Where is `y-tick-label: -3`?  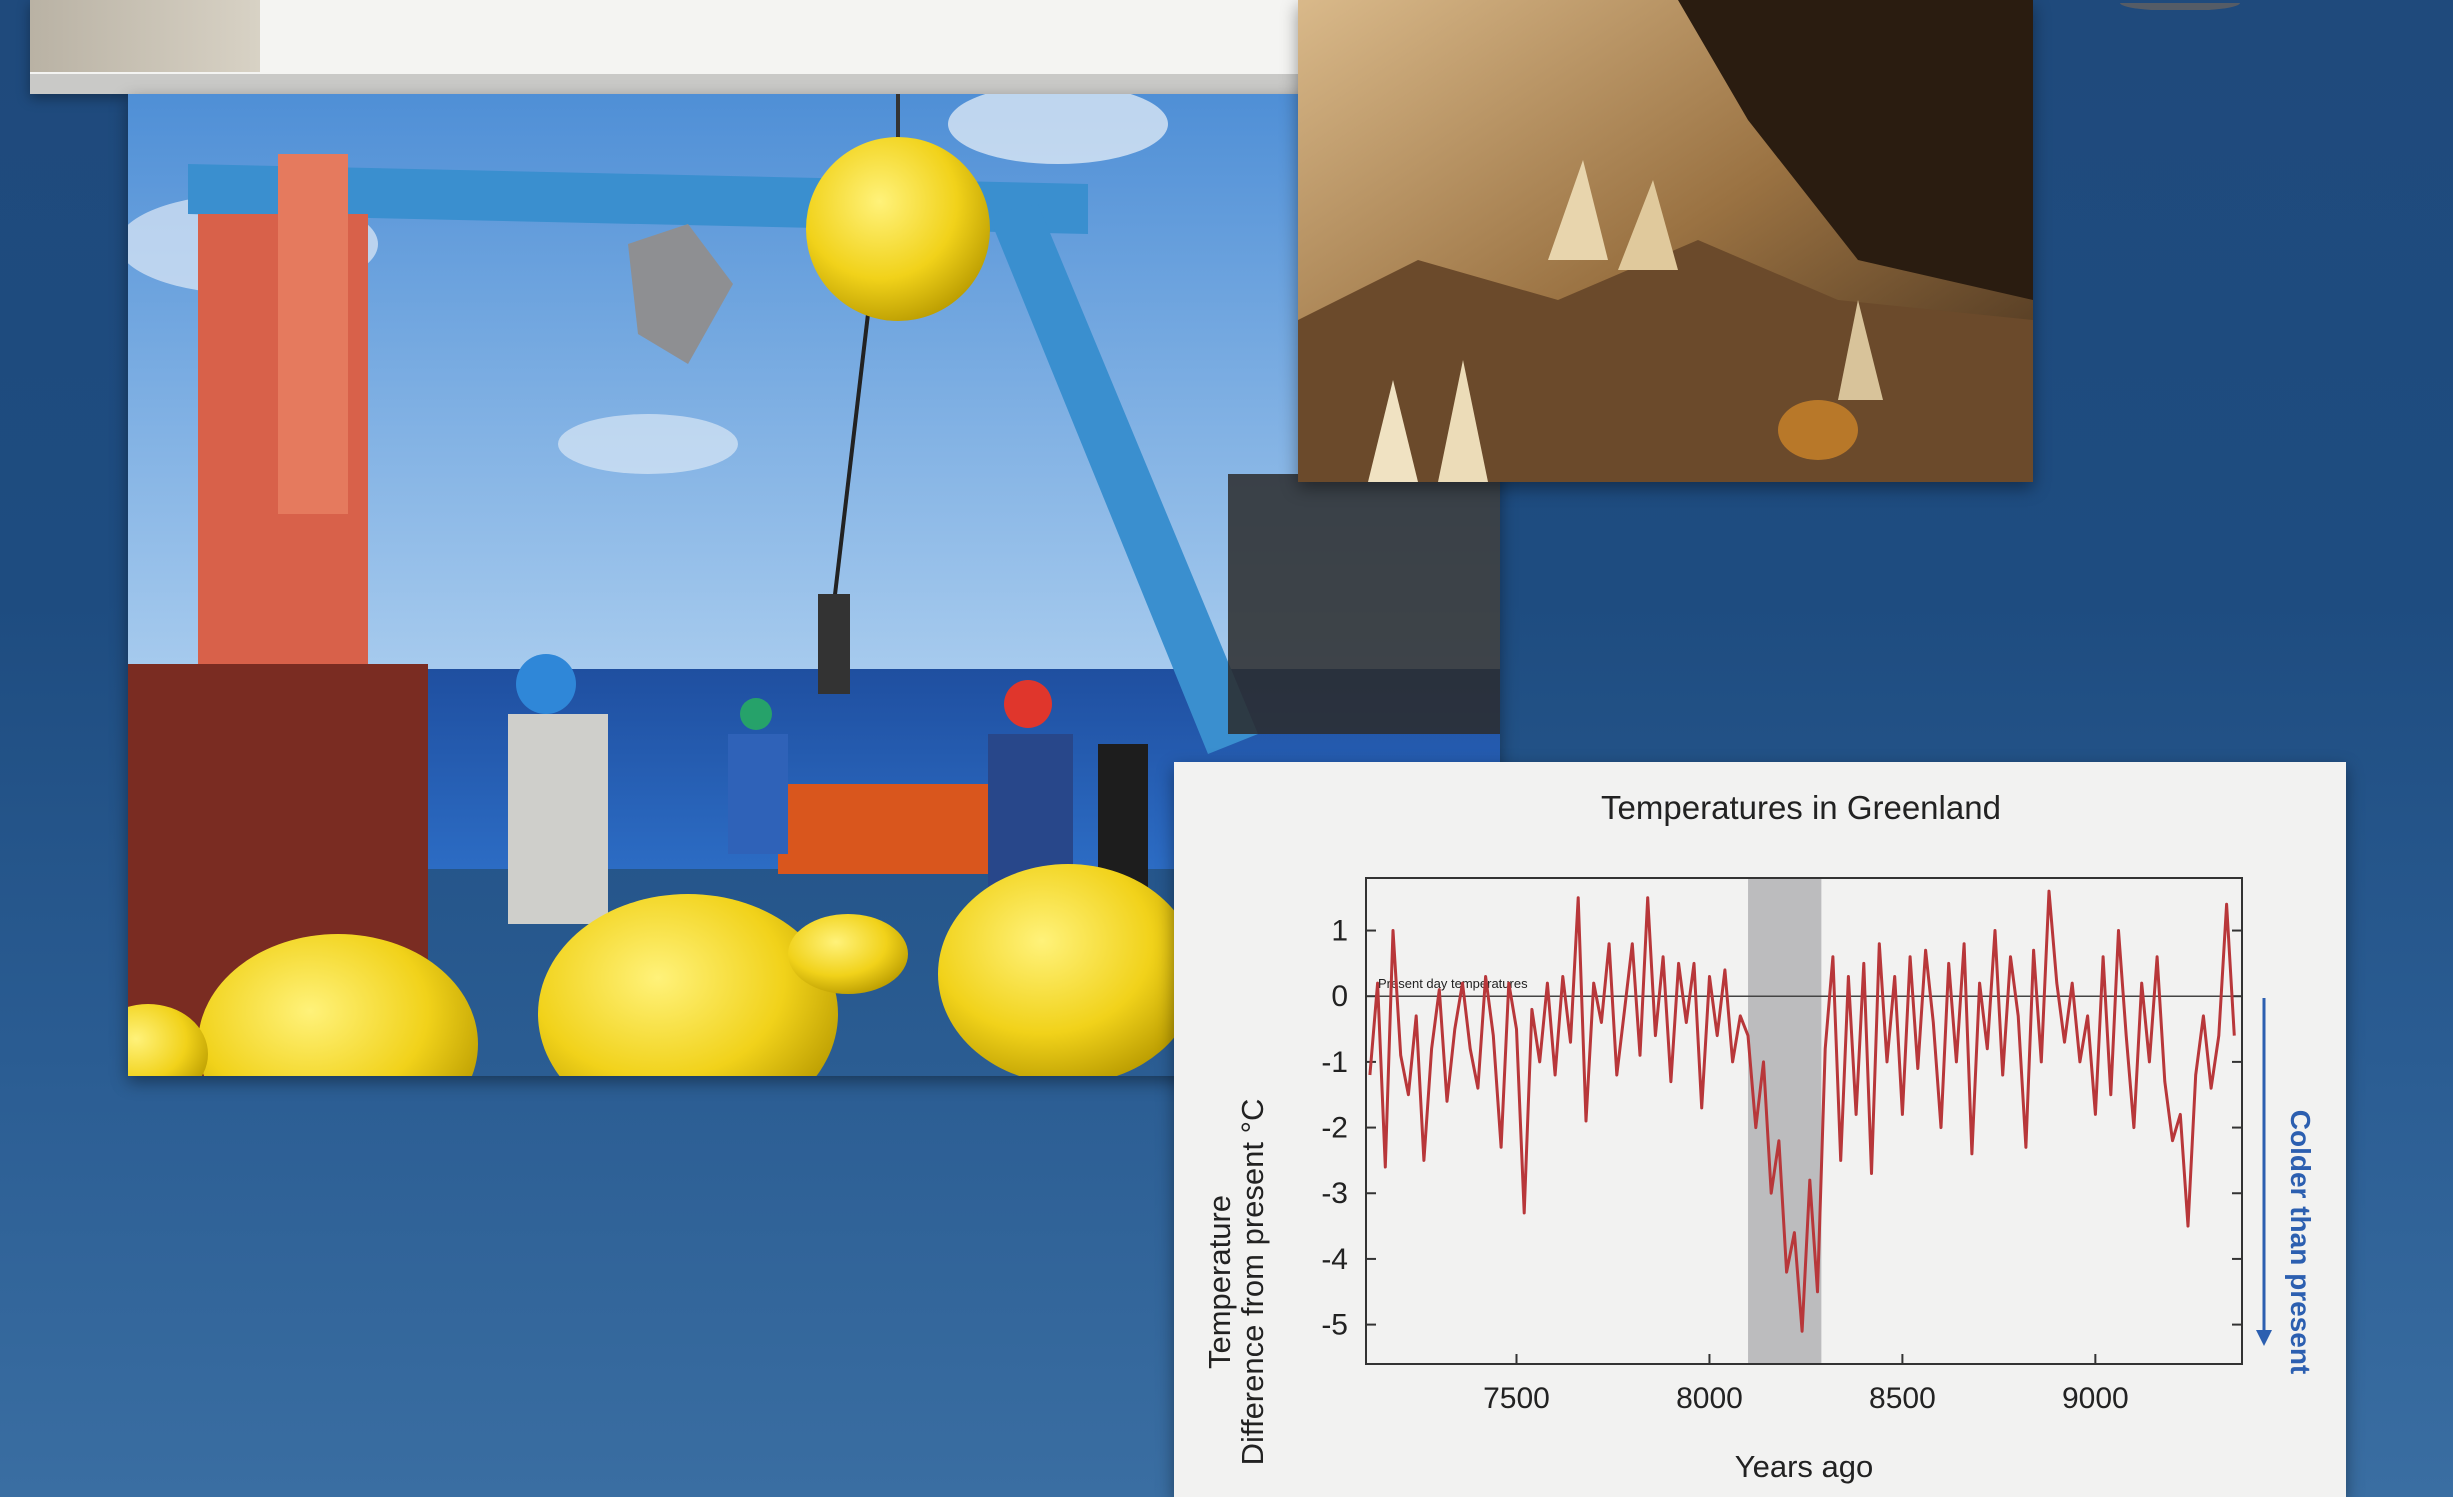 y-tick-label: -3 is located at coordinates (1334, 1193).